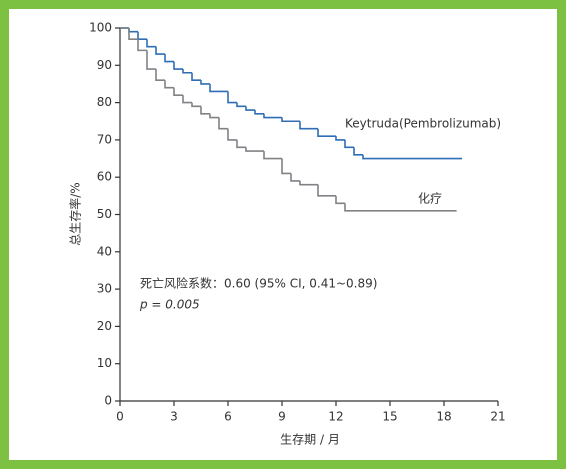  What do you see at coordinates (104, 251) in the screenshot?
I see `y-tick-label: 40` at bounding box center [104, 251].